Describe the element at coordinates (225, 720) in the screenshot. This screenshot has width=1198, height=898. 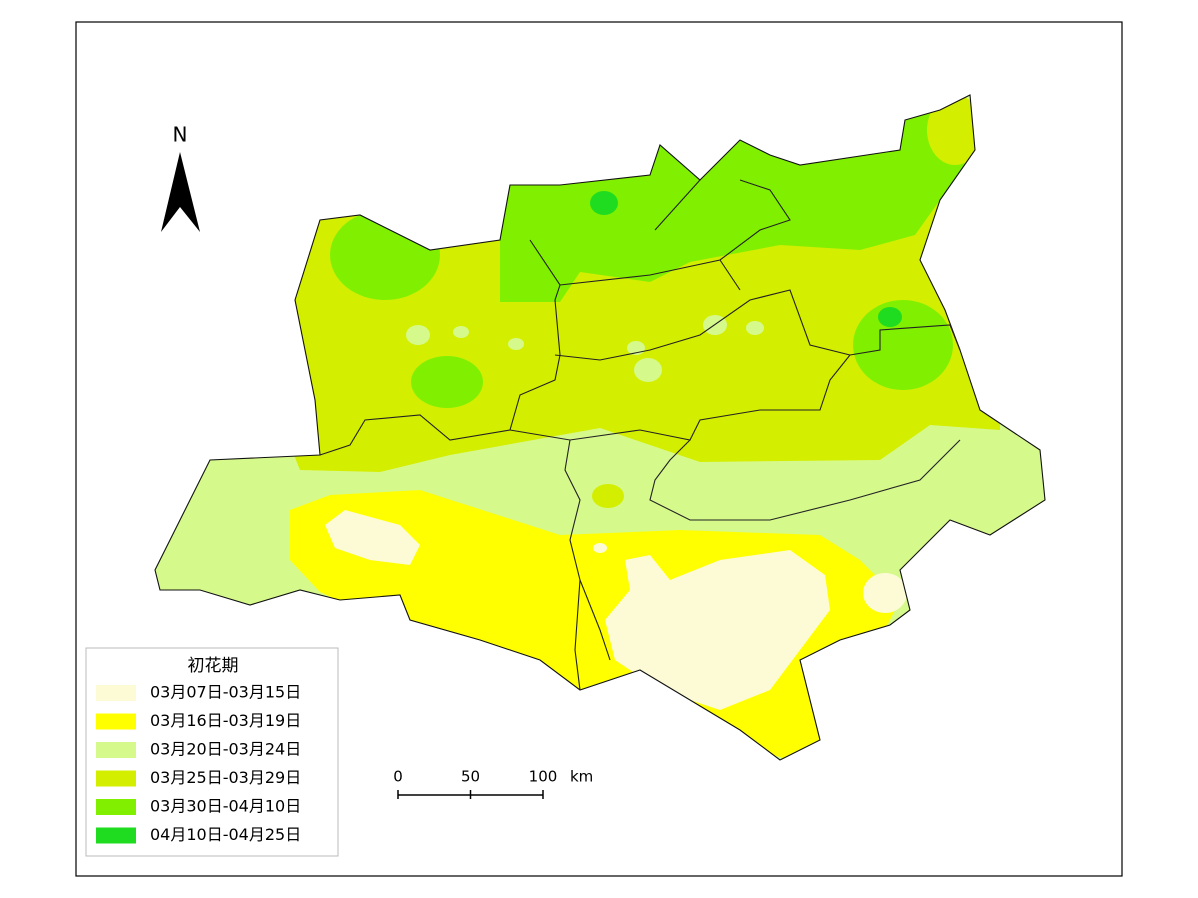
I see `legend-label: 03月16日-03月19日` at that location.